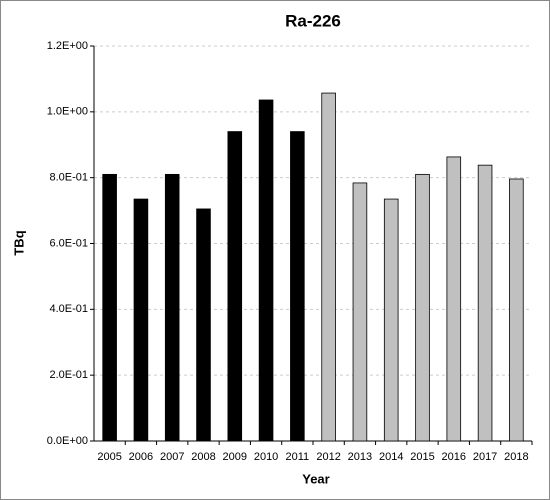  I want to click on x-axis-title: Year, so click(315, 478).